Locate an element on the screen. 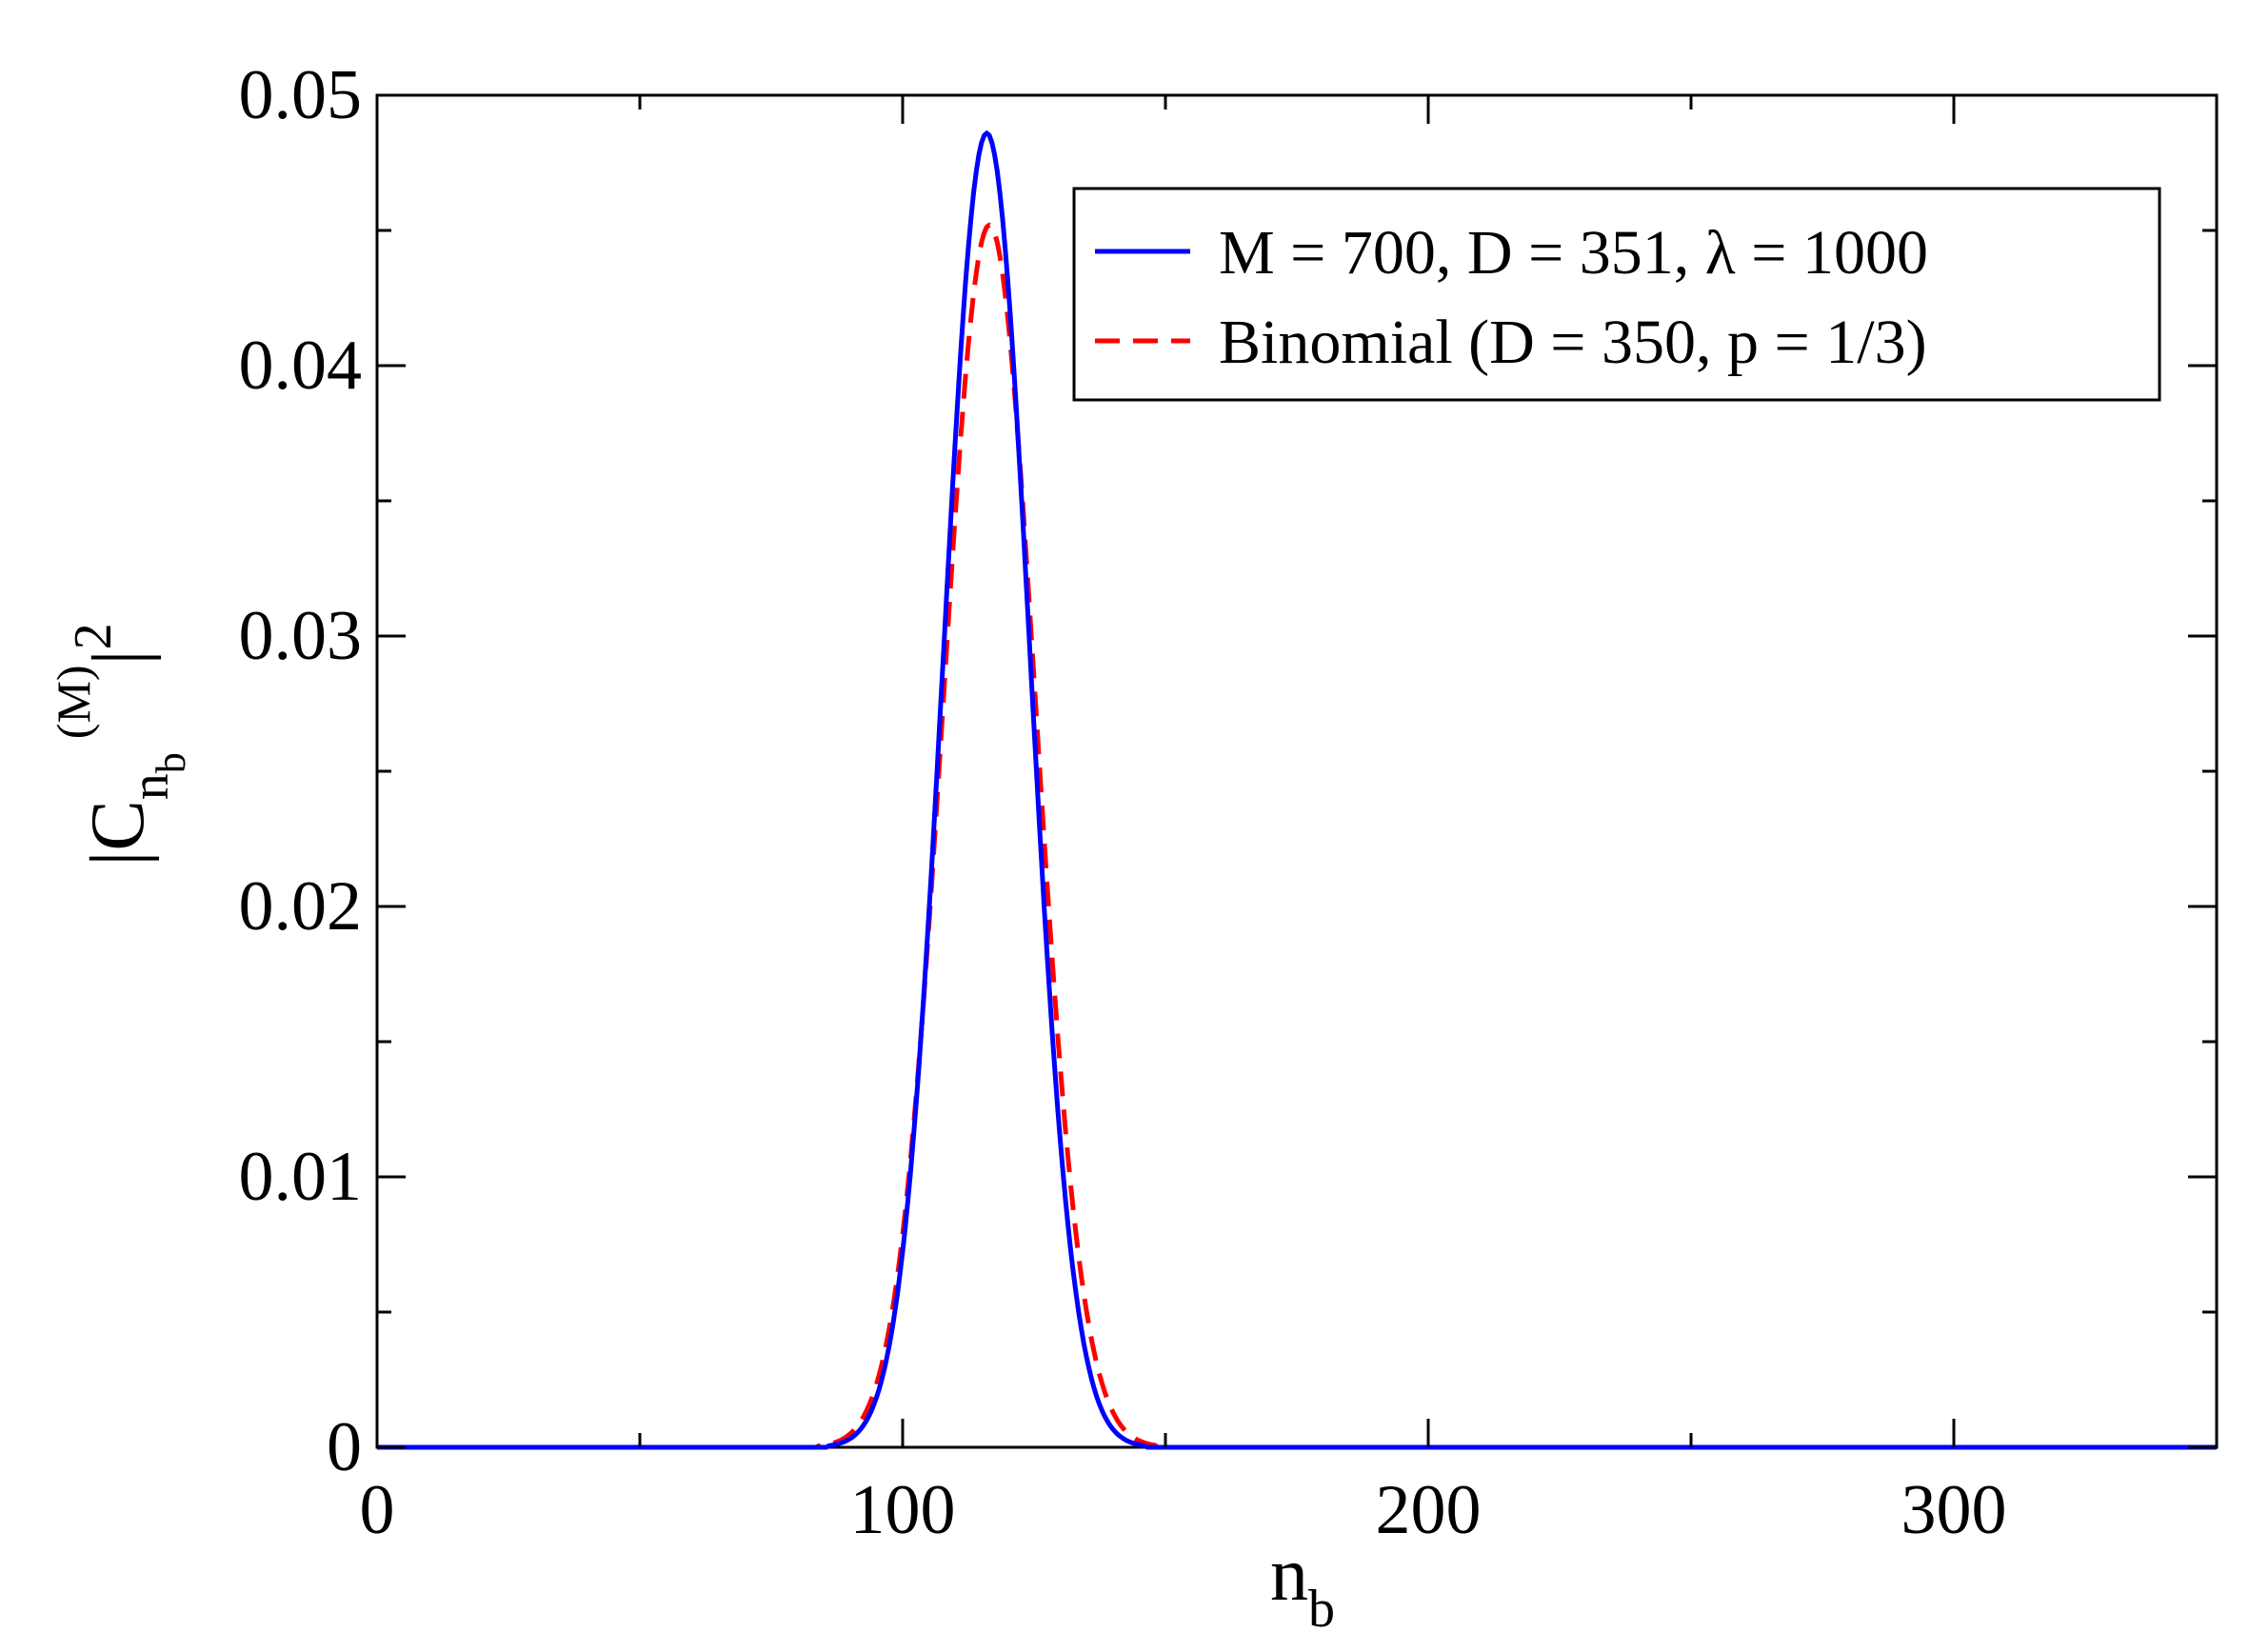 Image resolution: width=2249 pixels, height=1652 pixels. y-tick-label: 0.03 is located at coordinates (301, 636).